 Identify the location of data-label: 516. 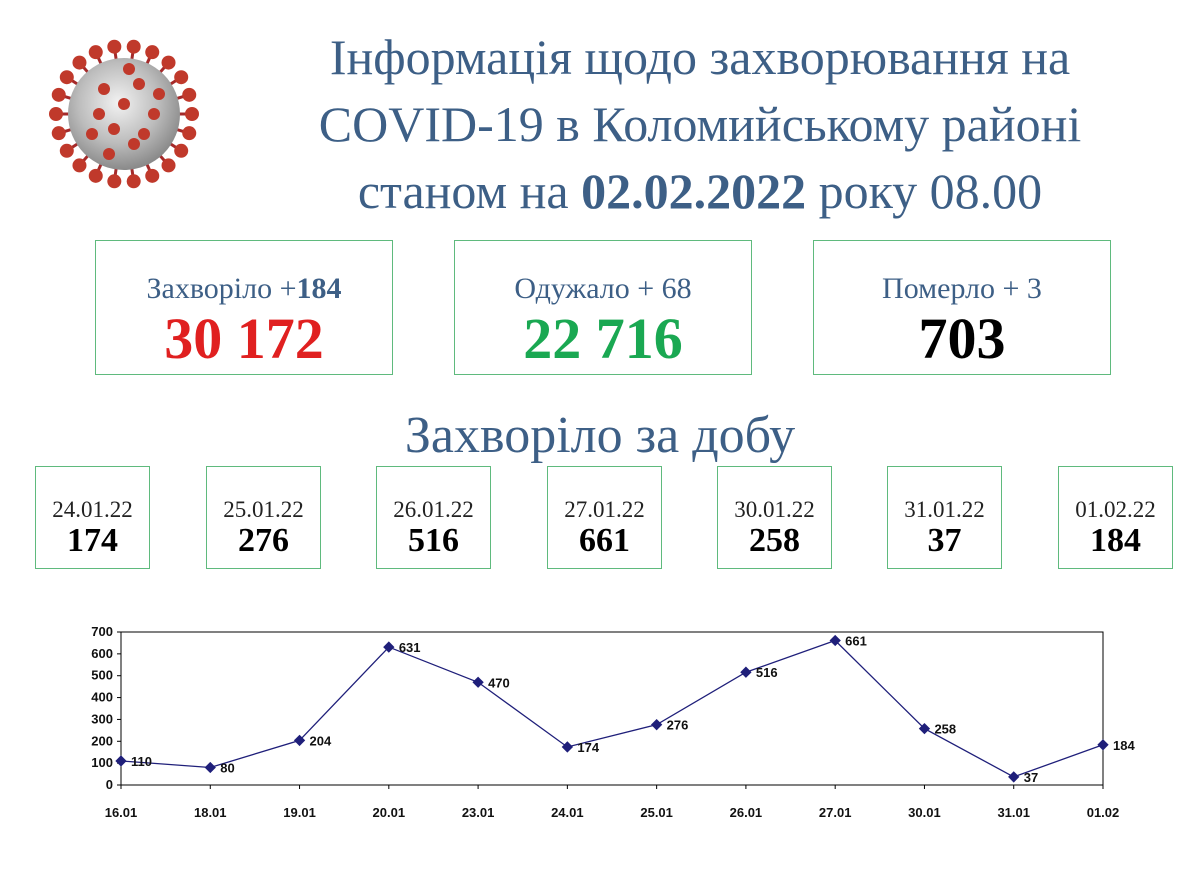
(767, 672).